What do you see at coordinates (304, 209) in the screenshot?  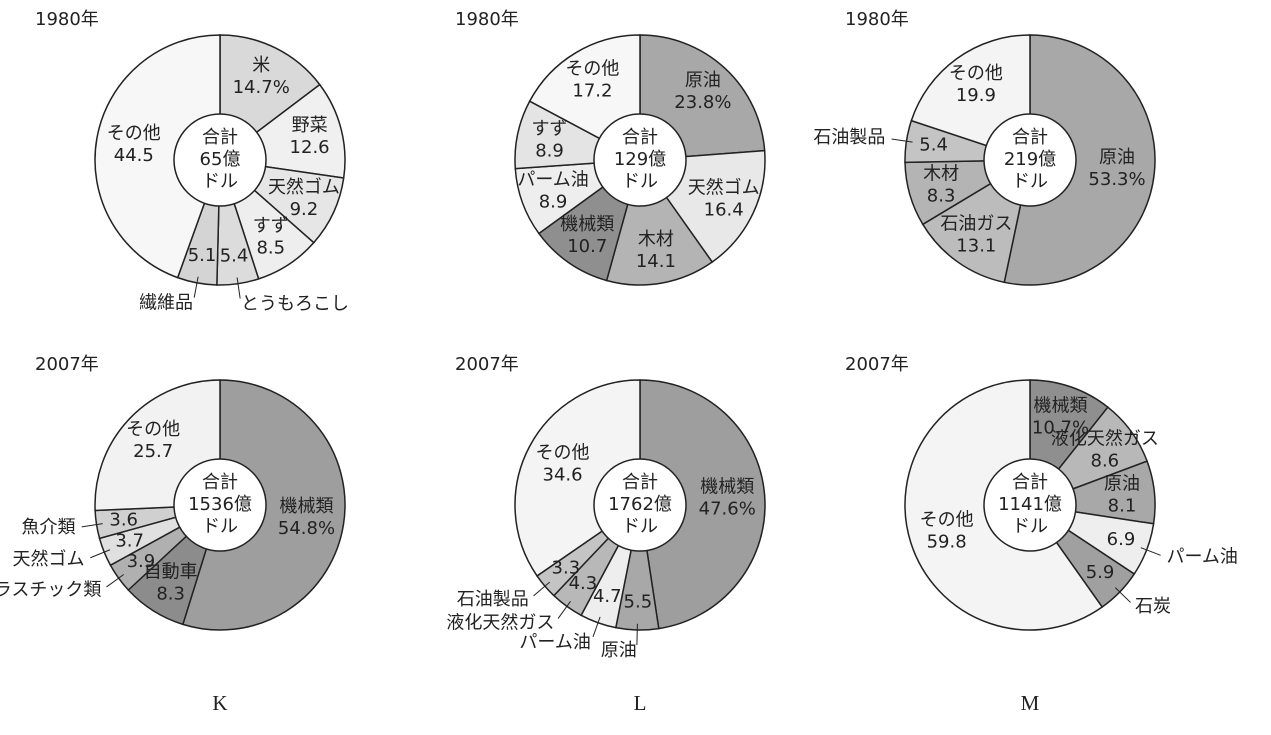 I see `value-label: 9.2` at bounding box center [304, 209].